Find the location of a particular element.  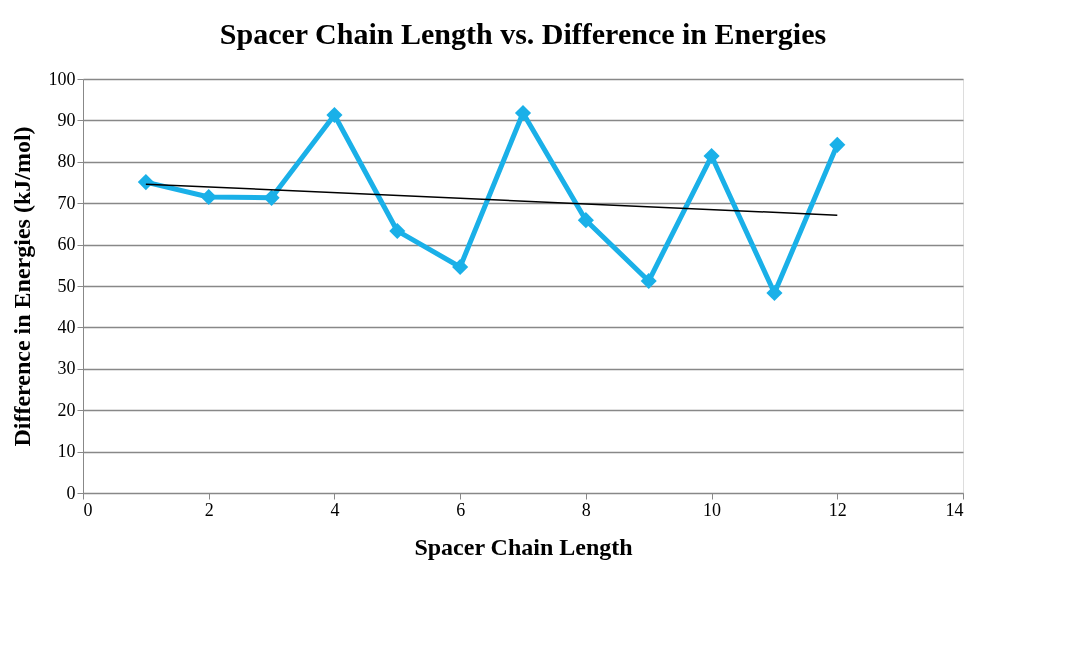

y-axis-title: Difference in Energies (kJ/mol) is located at coordinates (21, 286).